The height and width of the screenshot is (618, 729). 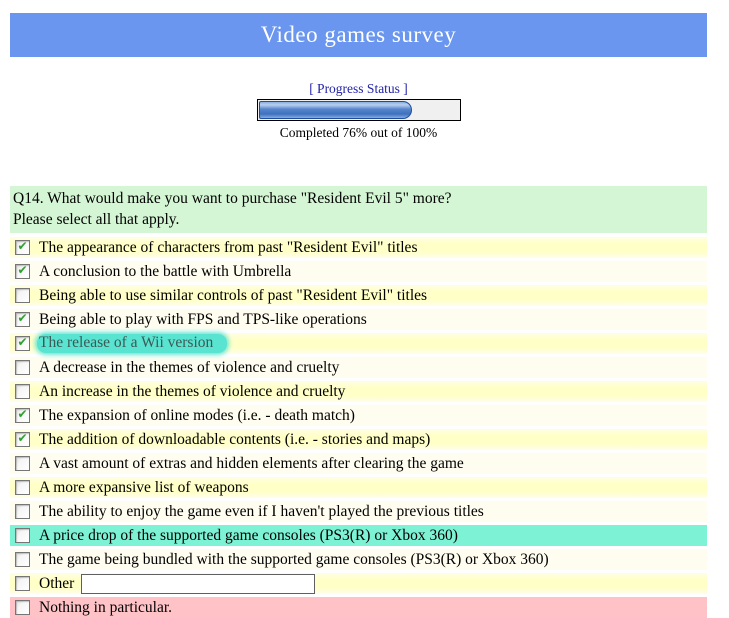 I want to click on option-row: Other, so click(x=358, y=583).